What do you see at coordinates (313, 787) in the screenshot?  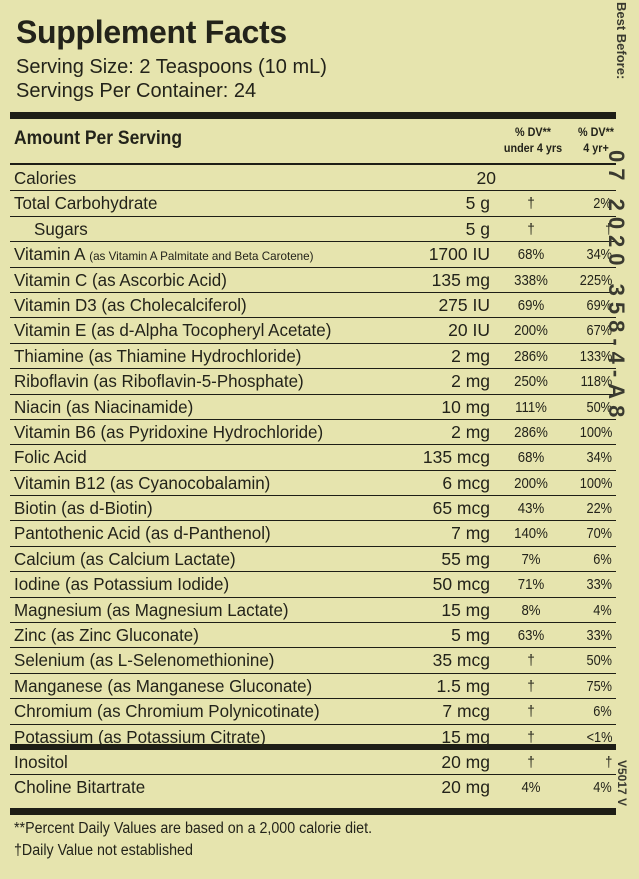 I see `nutrient-row: Choline Bitartrate 20 mg 4% 4%` at bounding box center [313, 787].